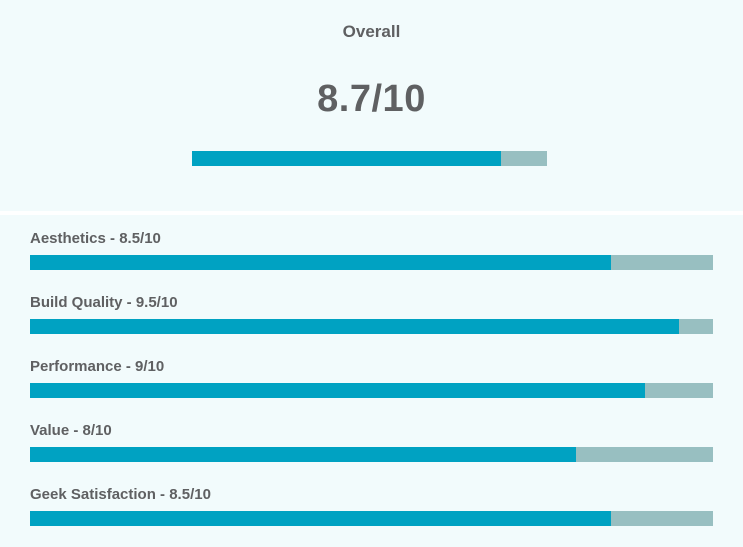 This screenshot has width=743, height=547. I want to click on criterion-aesthetics: Aesthetics - 8.5/10, so click(371, 255).